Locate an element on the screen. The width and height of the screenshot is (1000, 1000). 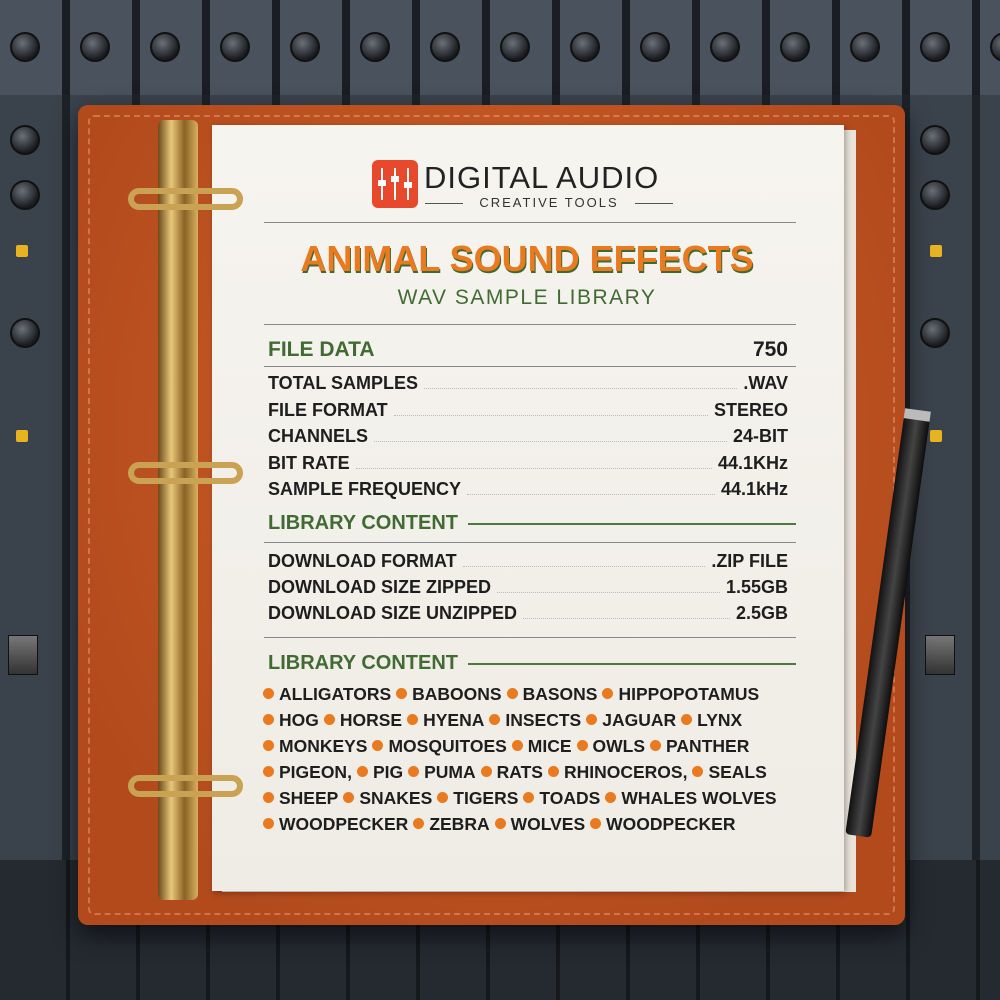
animal-item: WHALES WOLVES is located at coordinates (699, 798).